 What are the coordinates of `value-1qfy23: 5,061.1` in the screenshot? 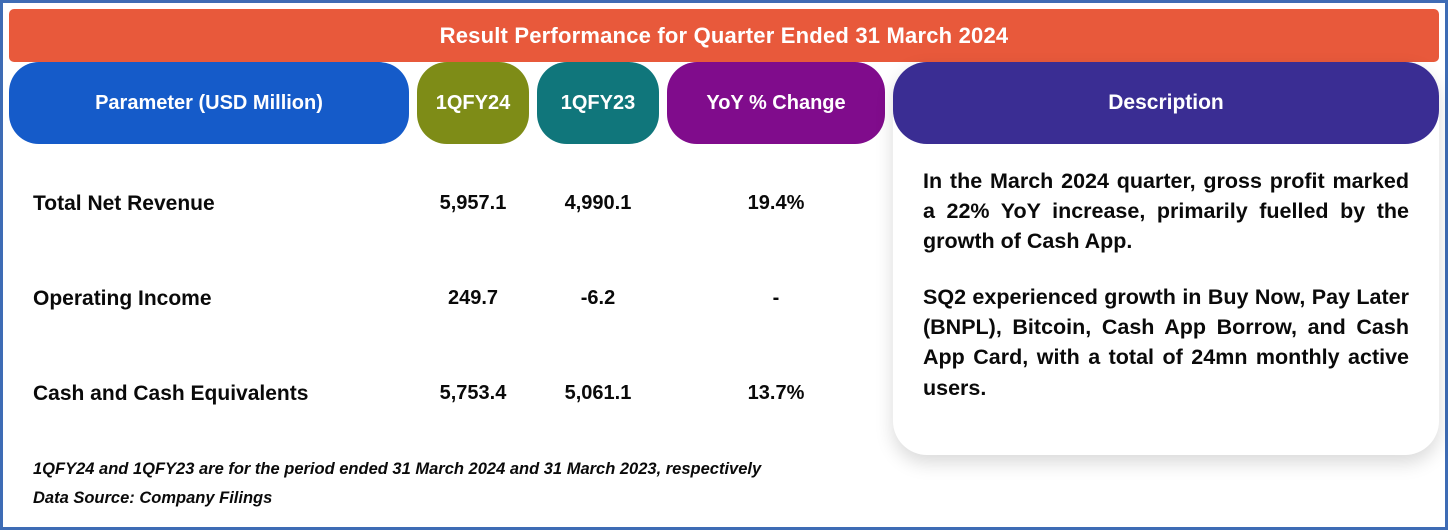 It's located at (598, 393).